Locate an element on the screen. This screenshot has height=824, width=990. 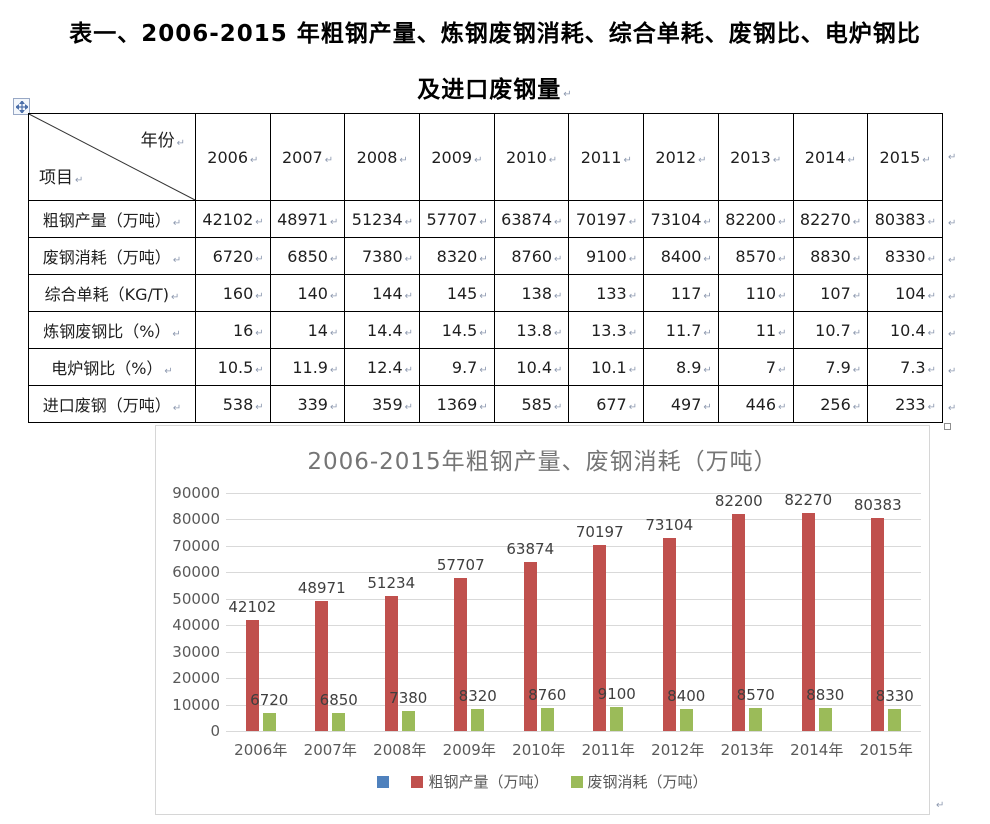
table-cell: 80383 ↵ is located at coordinates (905, 219).